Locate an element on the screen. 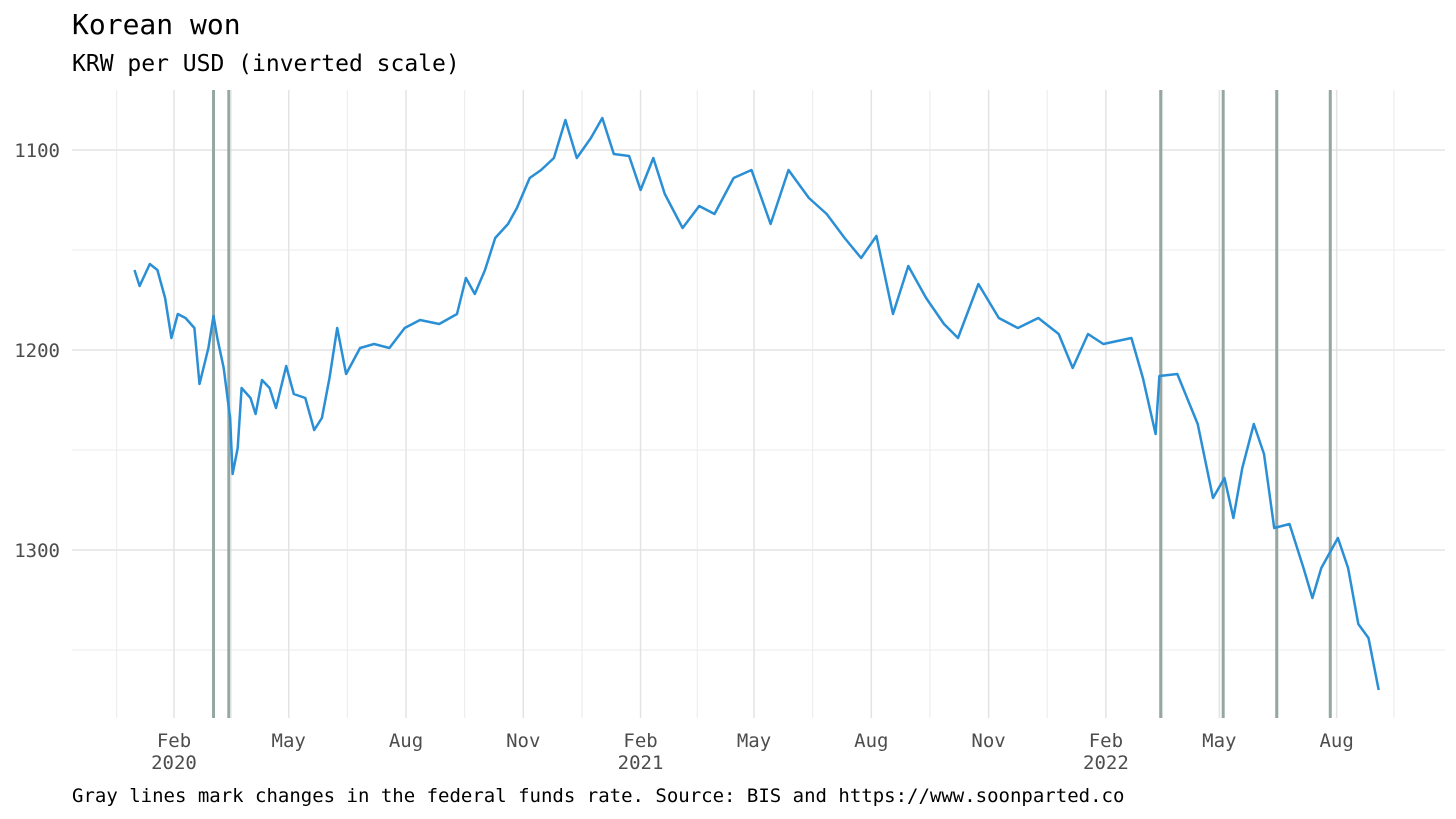 This screenshot has height=819, width=1456. y-tick-label: 1100 is located at coordinates (37, 151).